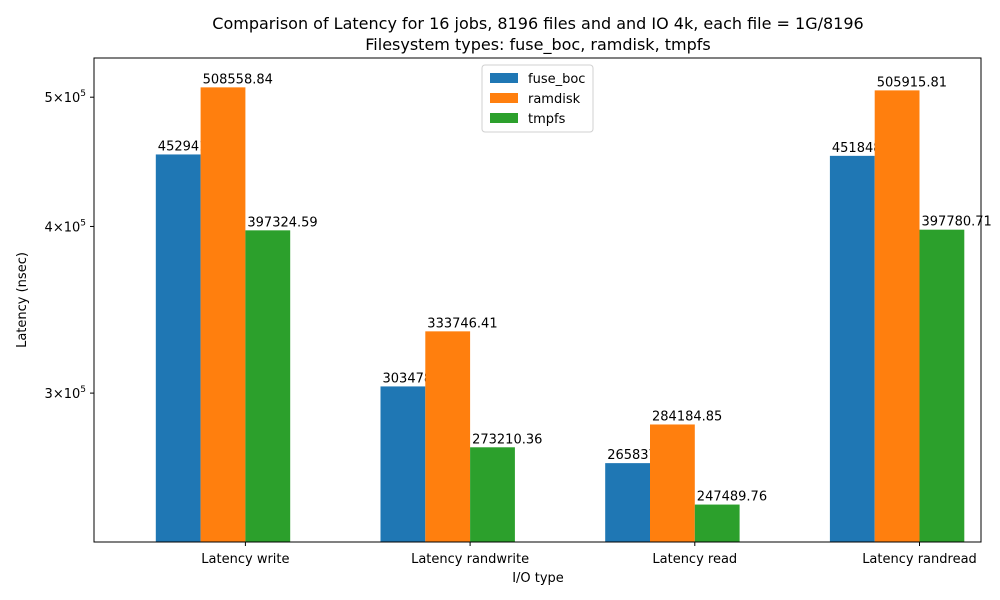 The image size is (1000, 600). What do you see at coordinates (912, 82) in the screenshot?
I see `data-label-ramdisk-3: 505915.81` at bounding box center [912, 82].